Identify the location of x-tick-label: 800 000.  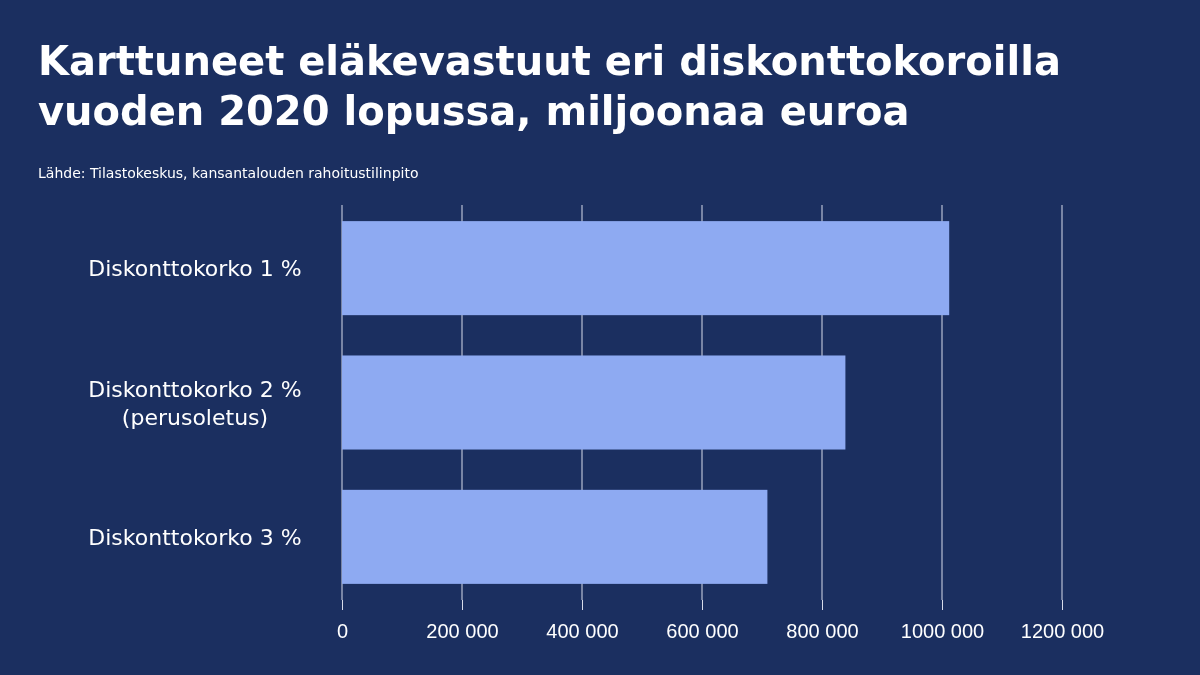
(822, 631).